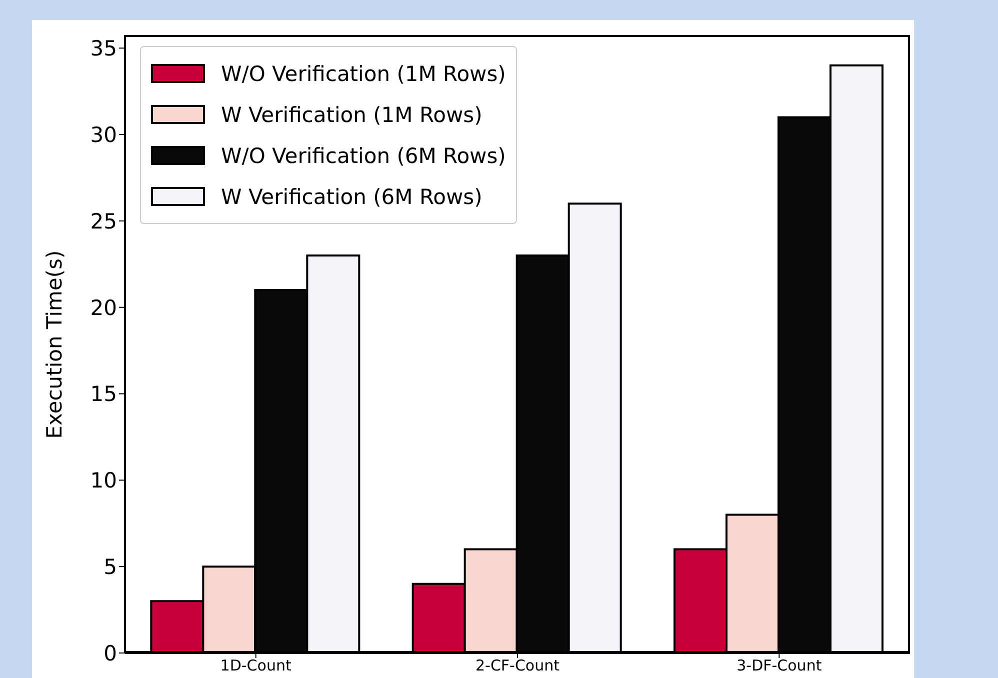 The image size is (998, 678). I want to click on legend-label: W/O Verification (6M Rows), so click(363, 156).